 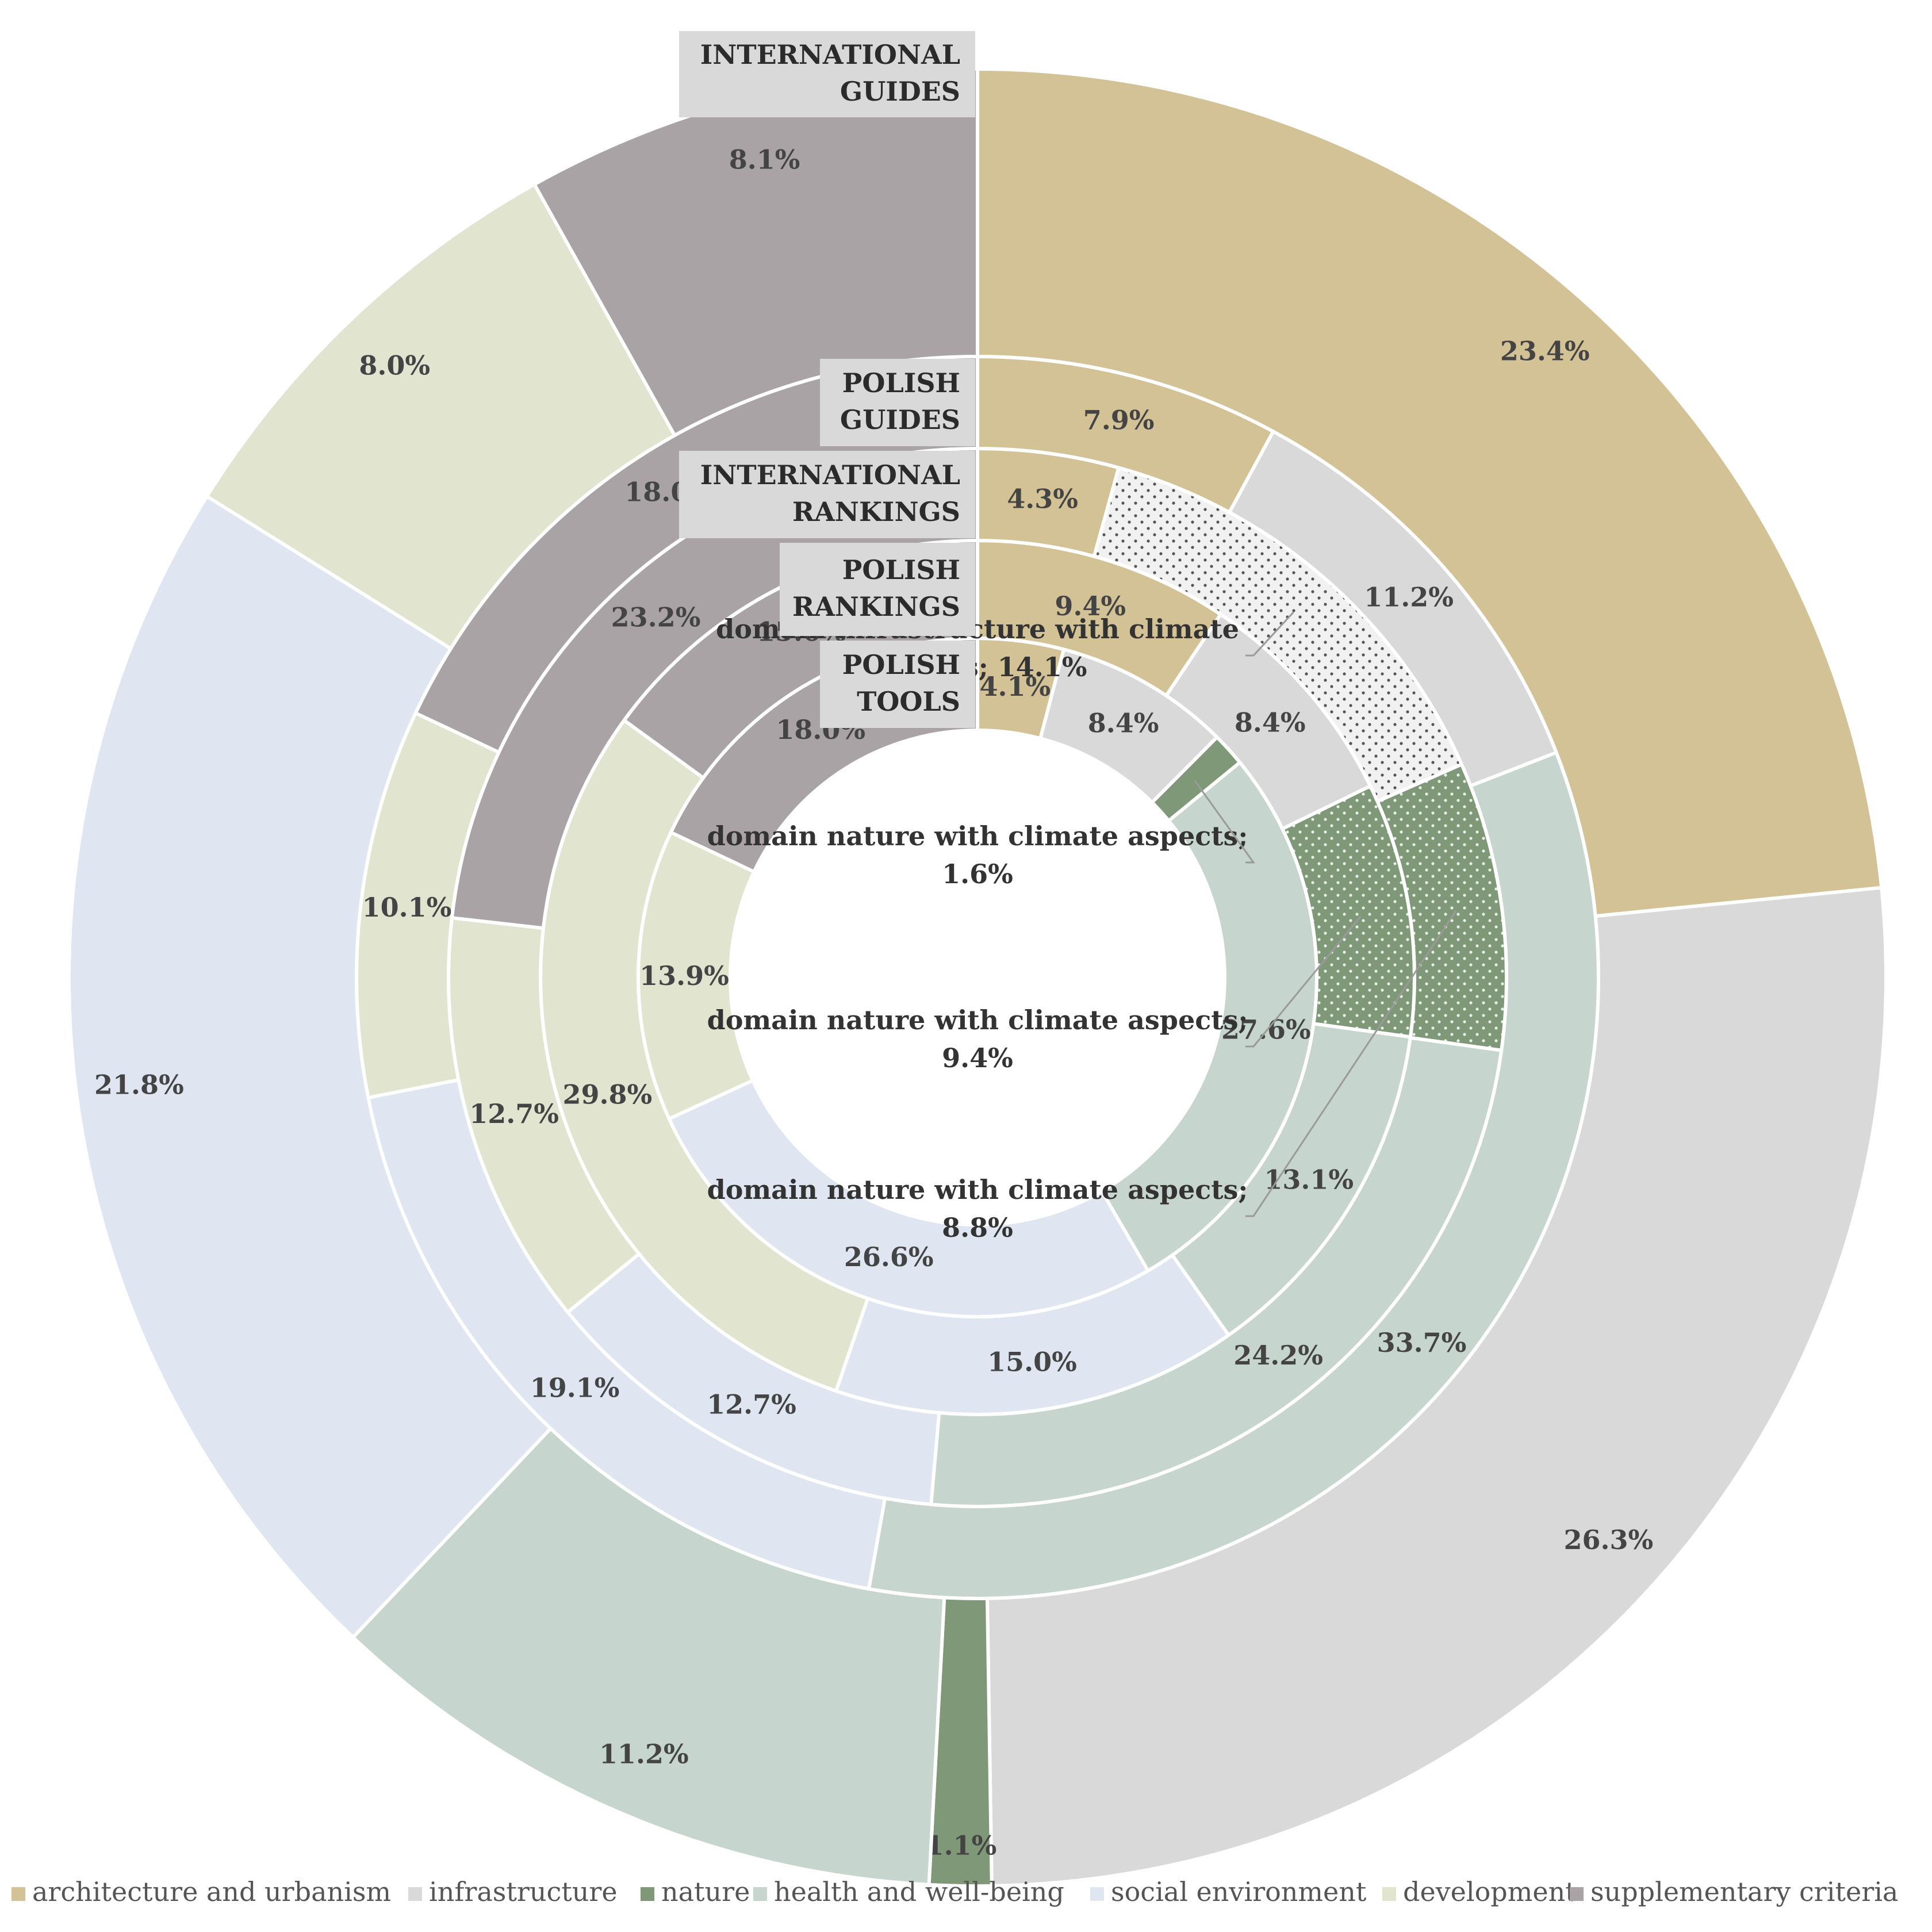 I want to click on legend-item-health: health and well-being, so click(x=908, y=1891).